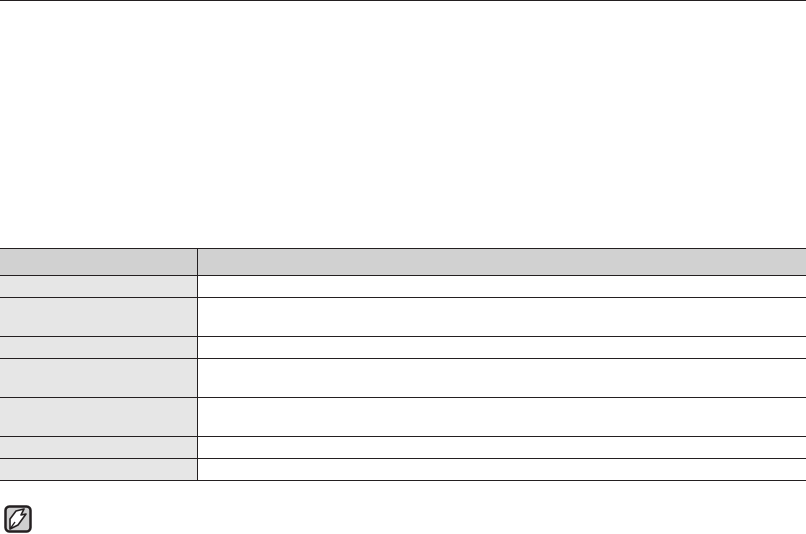 This screenshot has width=806, height=534. I want to click on note-pencil-icon, so click(18, 519).